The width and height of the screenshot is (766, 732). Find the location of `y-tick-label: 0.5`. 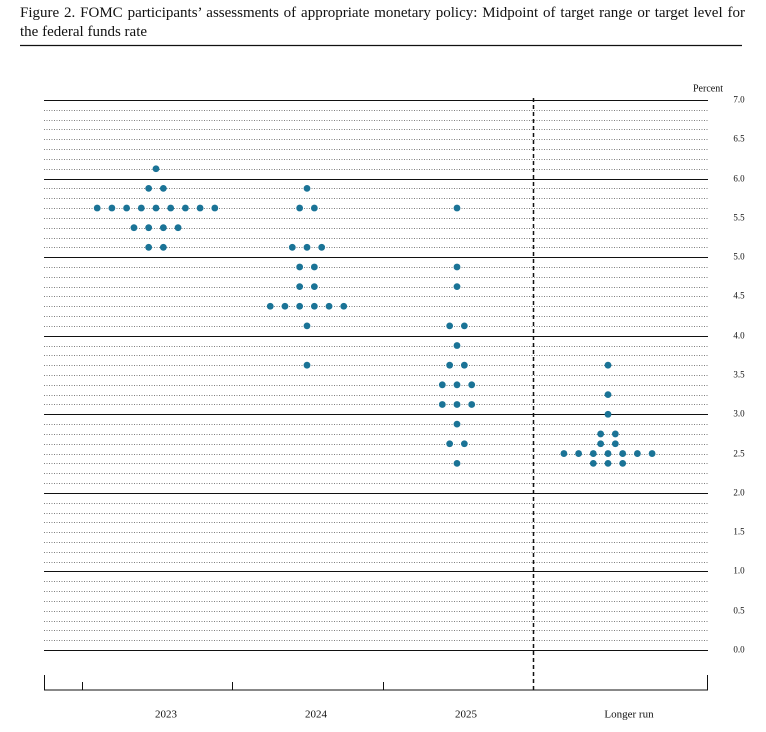

y-tick-label: 0.5 is located at coordinates (739, 611).